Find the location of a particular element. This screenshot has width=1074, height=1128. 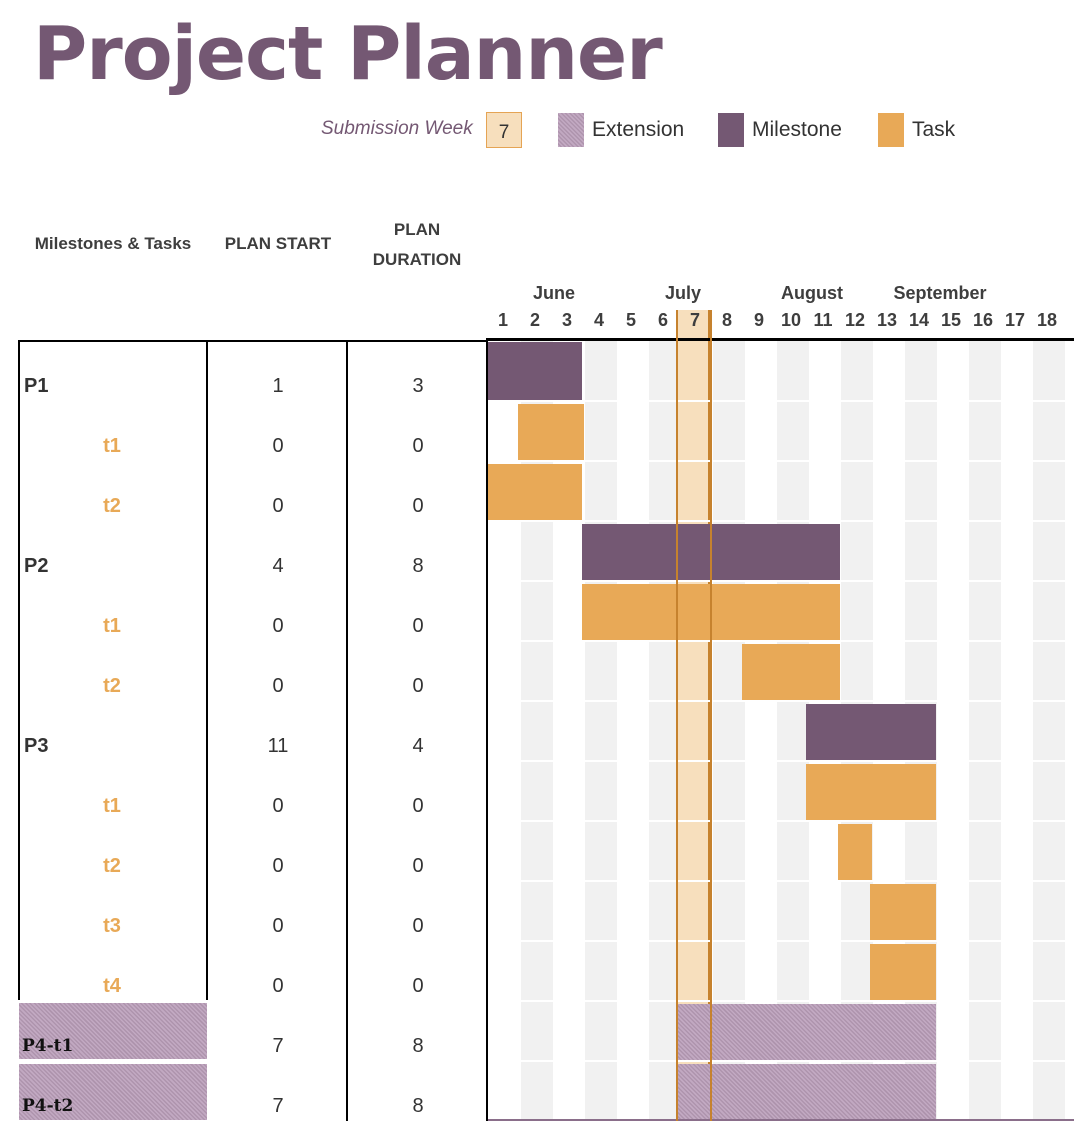

week-number: 14 is located at coordinates (919, 320).